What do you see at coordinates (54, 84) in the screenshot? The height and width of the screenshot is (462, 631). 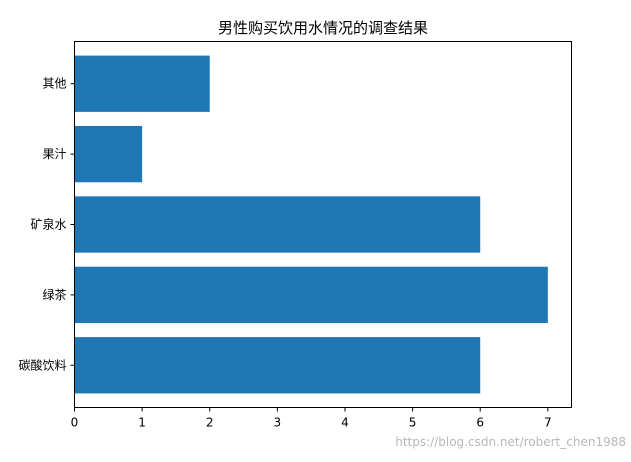 I see `y-tick-label: 其他` at bounding box center [54, 84].